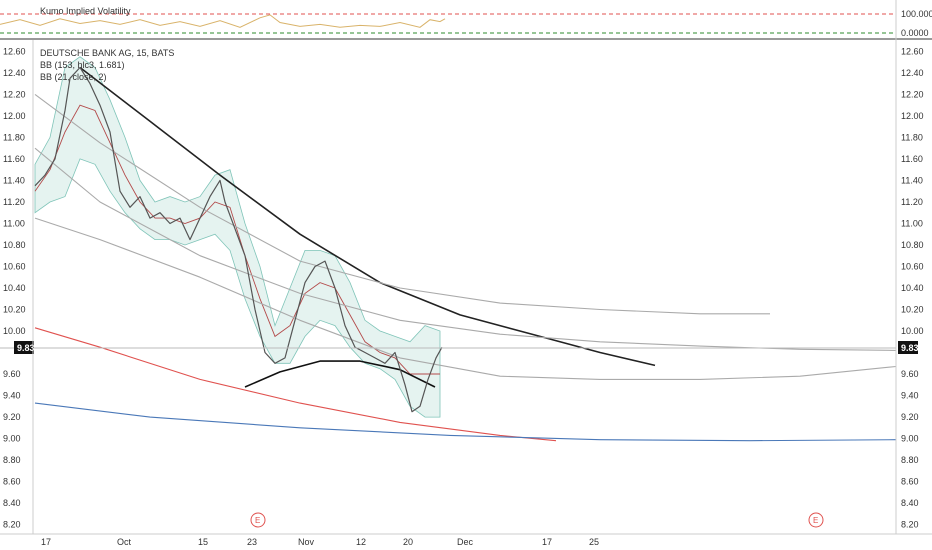 The image size is (932, 550). Describe the element at coordinates (916, 14) in the screenshot. I see `vol-y-tick-label: 100.0000` at that location.